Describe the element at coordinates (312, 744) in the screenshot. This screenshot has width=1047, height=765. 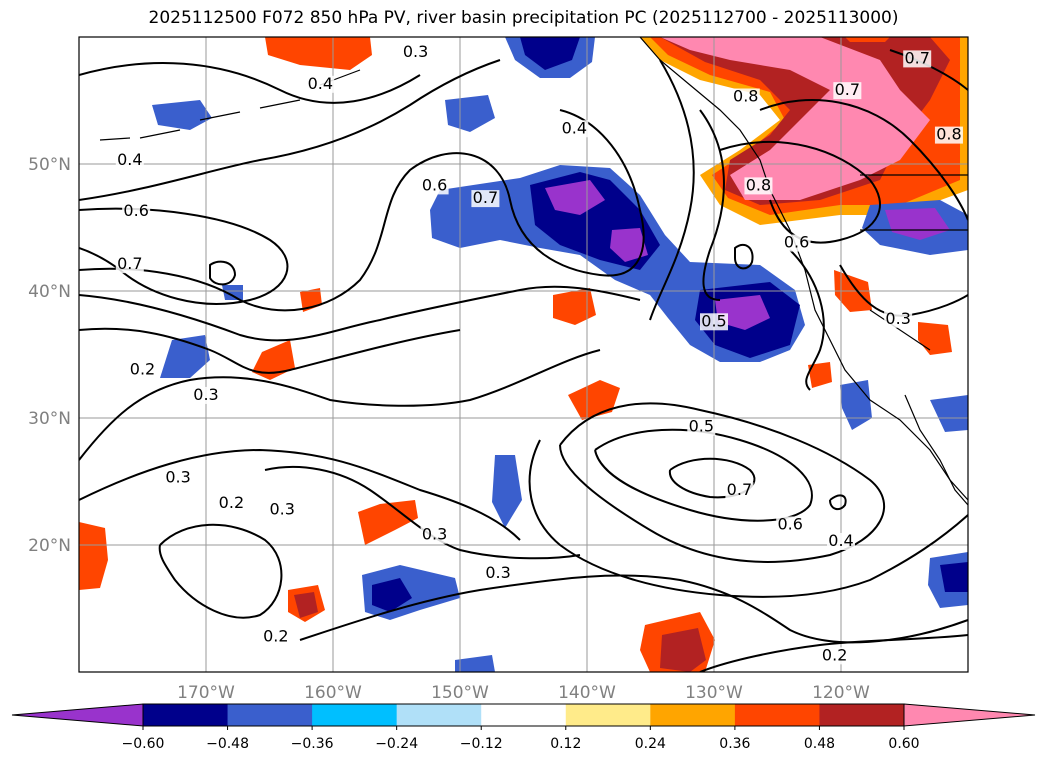
I see `colorbar-tick-label: −0.36` at that location.